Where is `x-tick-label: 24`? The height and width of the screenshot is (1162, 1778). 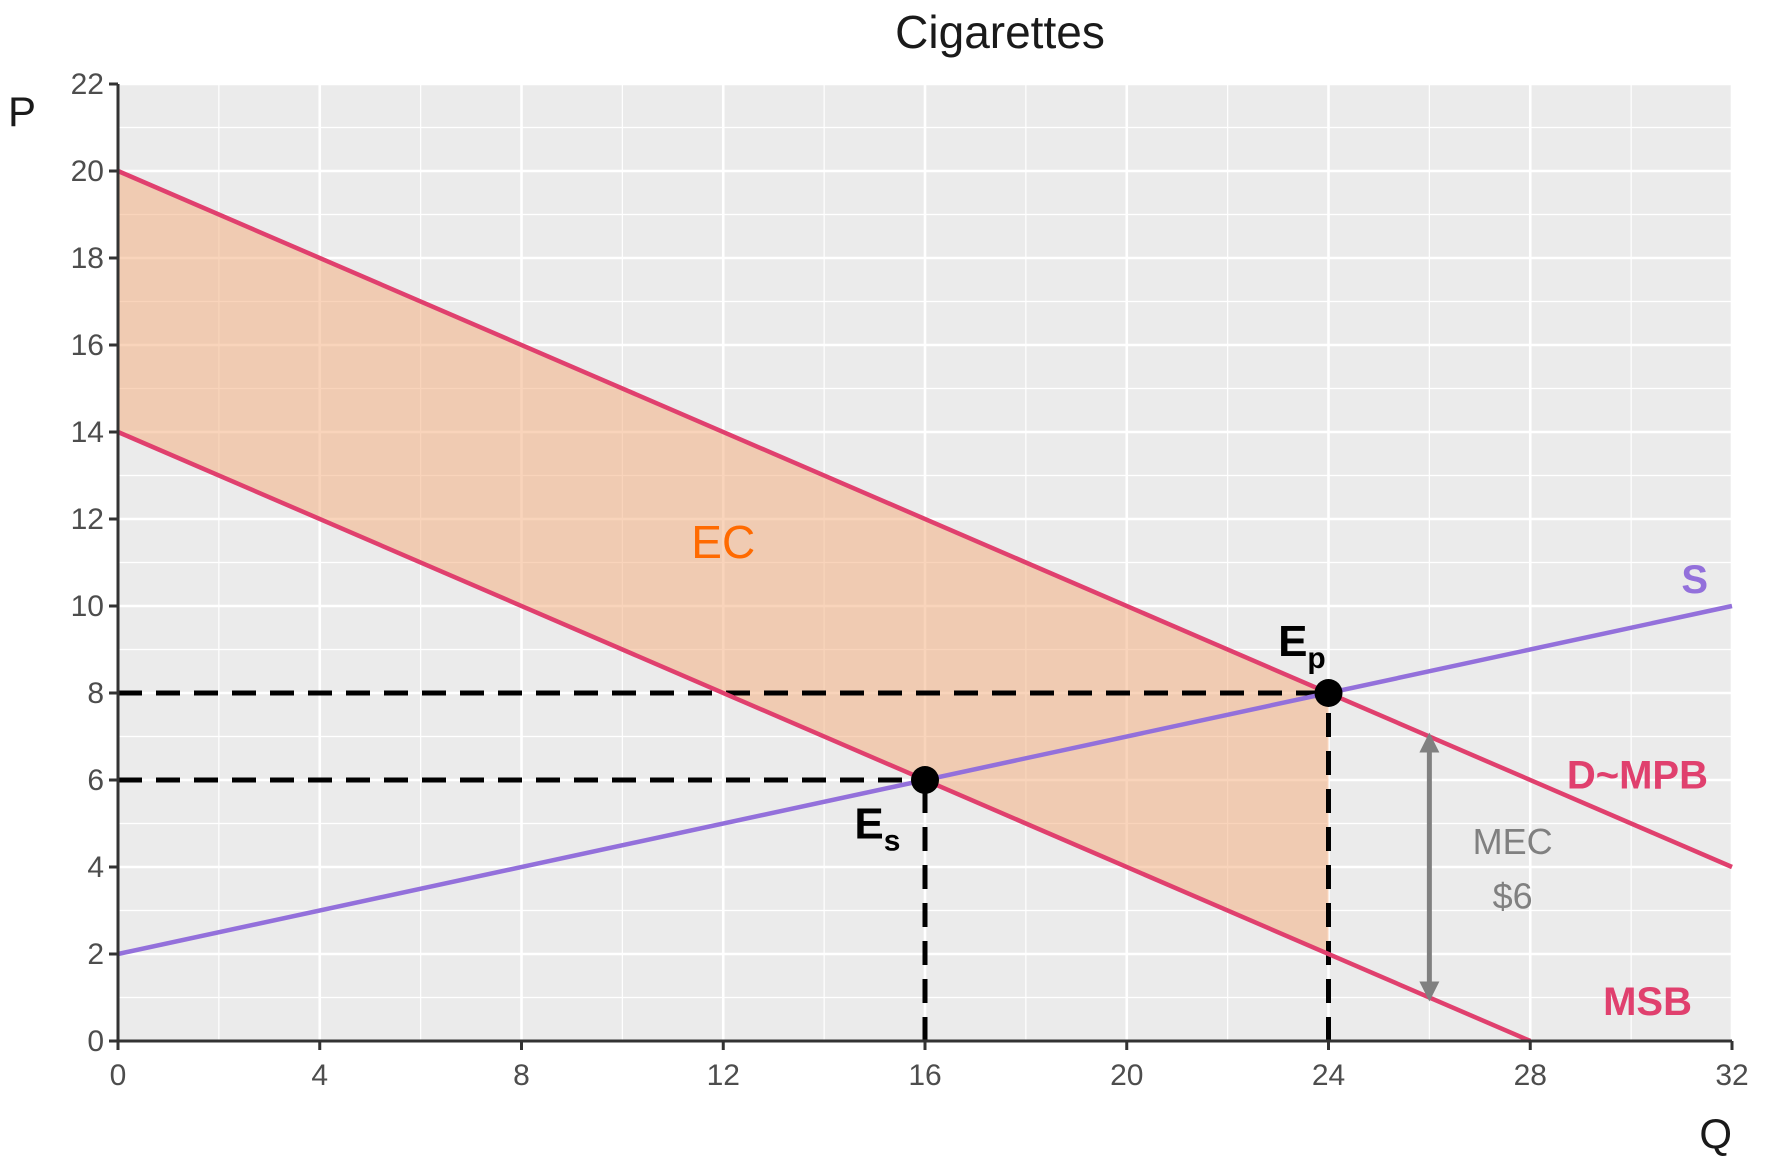
x-tick-label: 24 is located at coordinates (1328, 1075).